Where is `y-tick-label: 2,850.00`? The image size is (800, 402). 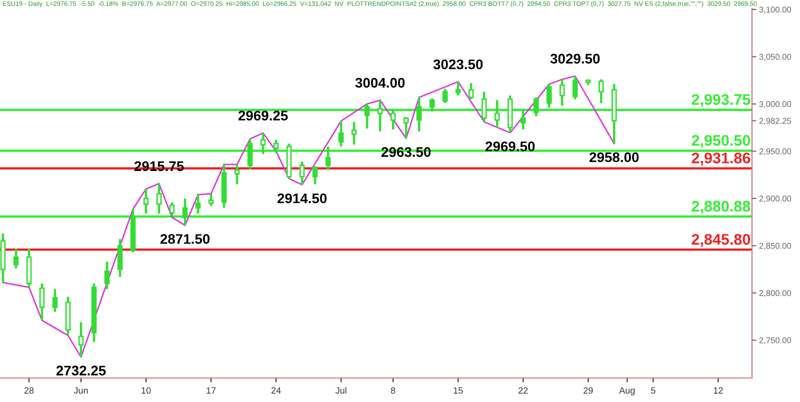 y-tick-label: 2,850.00 is located at coordinates (775, 246).